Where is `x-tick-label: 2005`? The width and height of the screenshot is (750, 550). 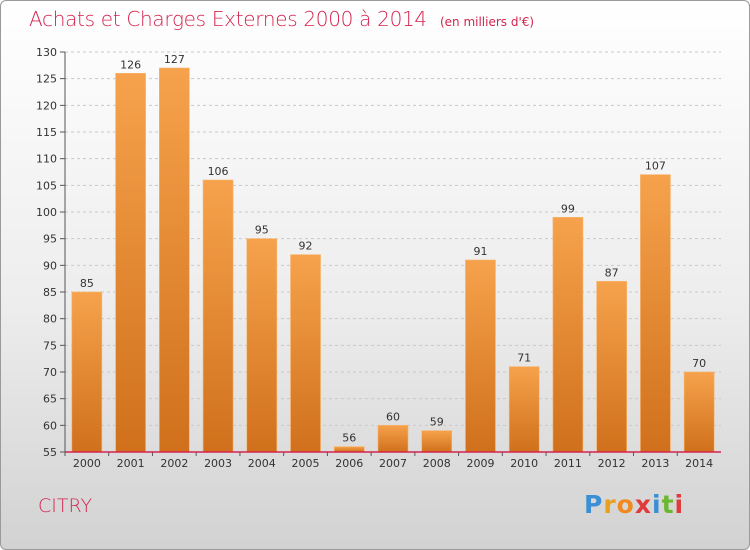
x-tick-label: 2005 is located at coordinates (306, 463).